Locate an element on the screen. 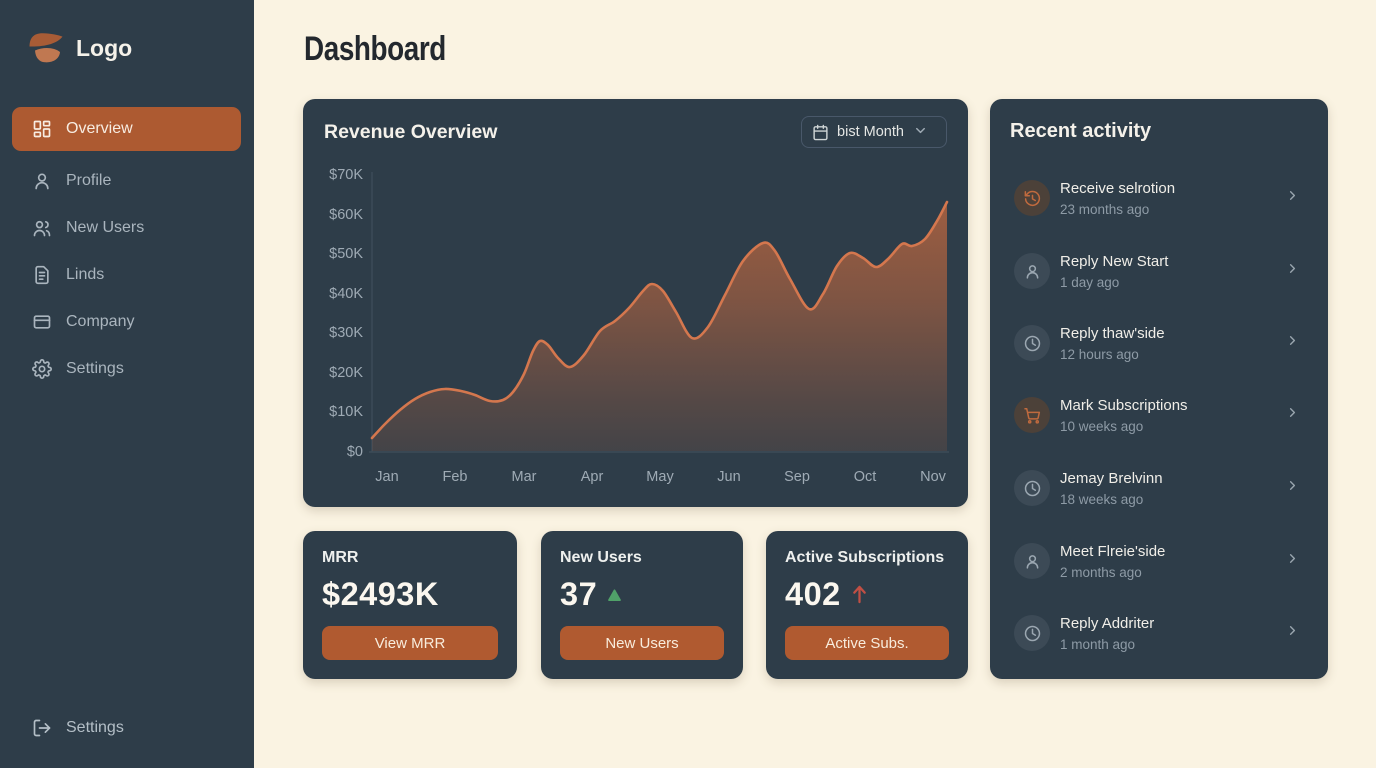  svg-text: Nov is located at coordinates (933, 477).